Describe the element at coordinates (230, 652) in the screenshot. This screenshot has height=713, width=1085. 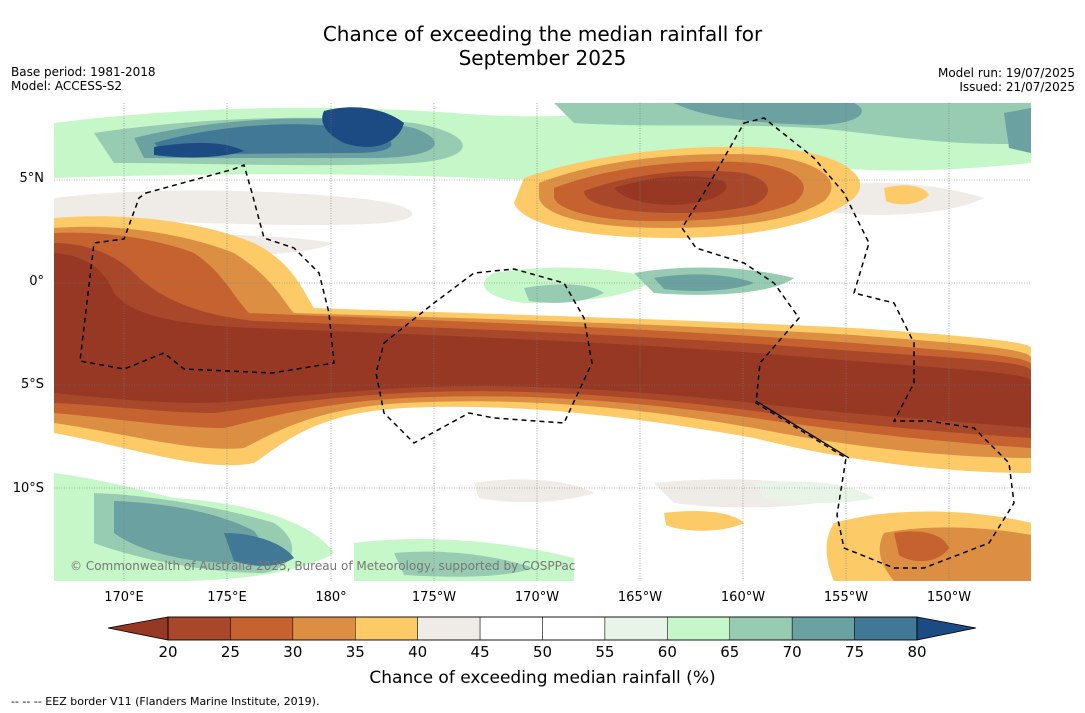
I see `colorbar-tick-label: 25` at that location.